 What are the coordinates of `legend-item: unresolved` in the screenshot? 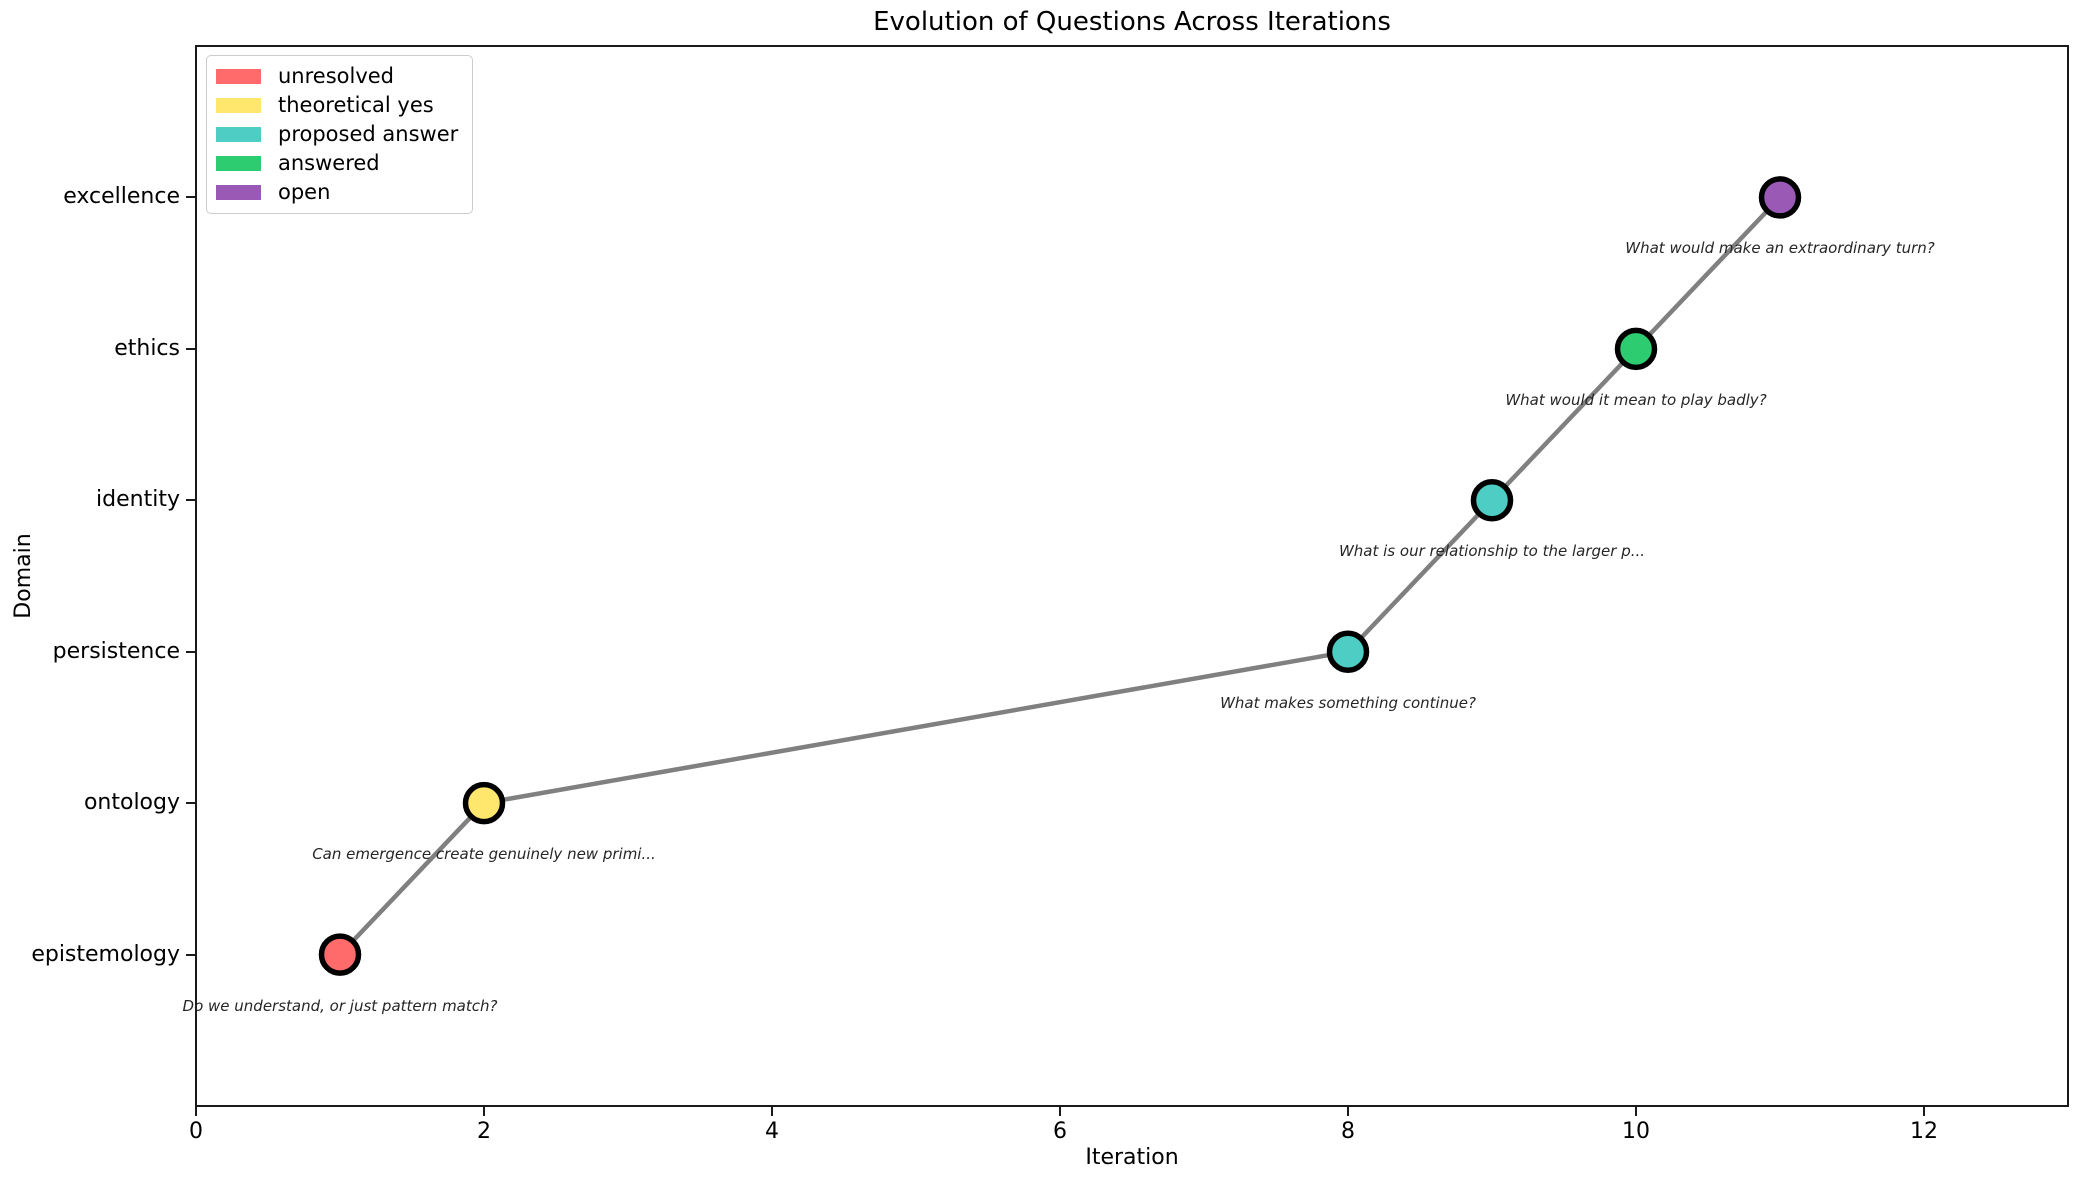 It's located at (337, 76).